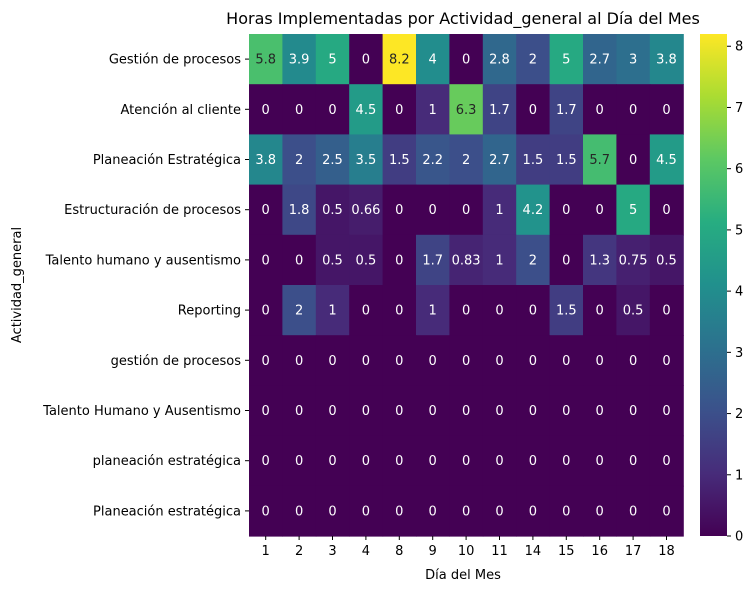 The height and width of the screenshot is (590, 754). Describe the element at coordinates (266, 551) in the screenshot. I see `x-tick-label: 1` at that location.